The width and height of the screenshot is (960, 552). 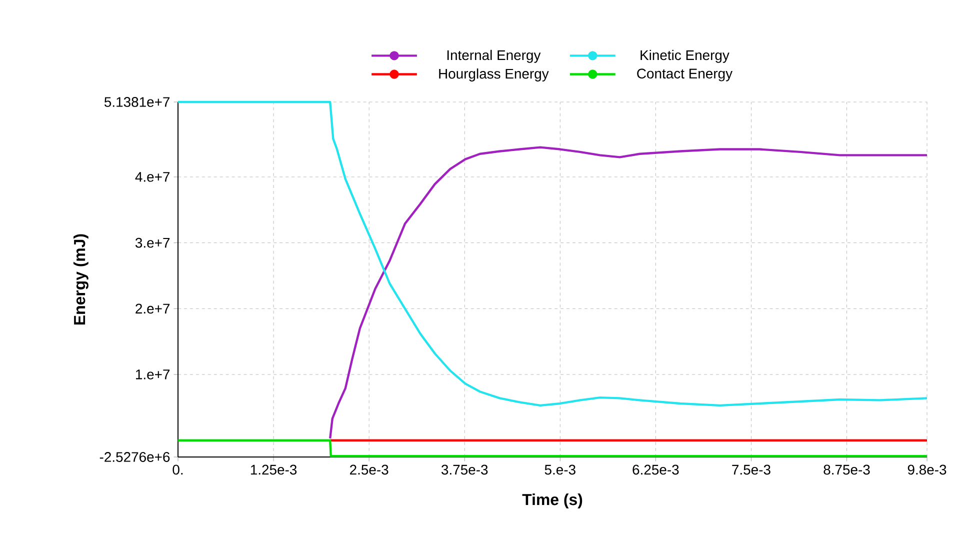 What do you see at coordinates (655, 469) in the screenshot?
I see `x-tick-label: 6.25e-3` at bounding box center [655, 469].